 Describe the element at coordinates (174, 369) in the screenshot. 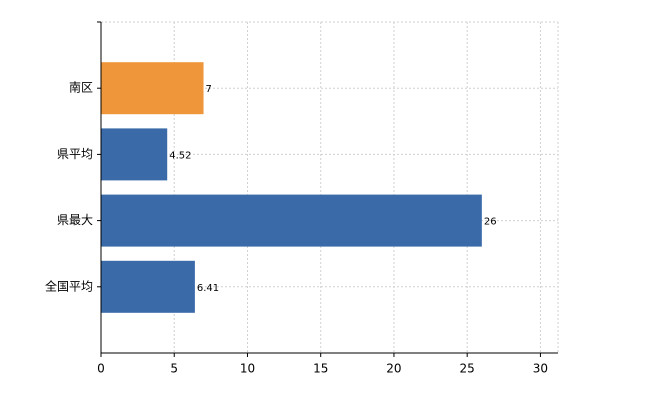

I see `x-tick-label: 5` at that location.